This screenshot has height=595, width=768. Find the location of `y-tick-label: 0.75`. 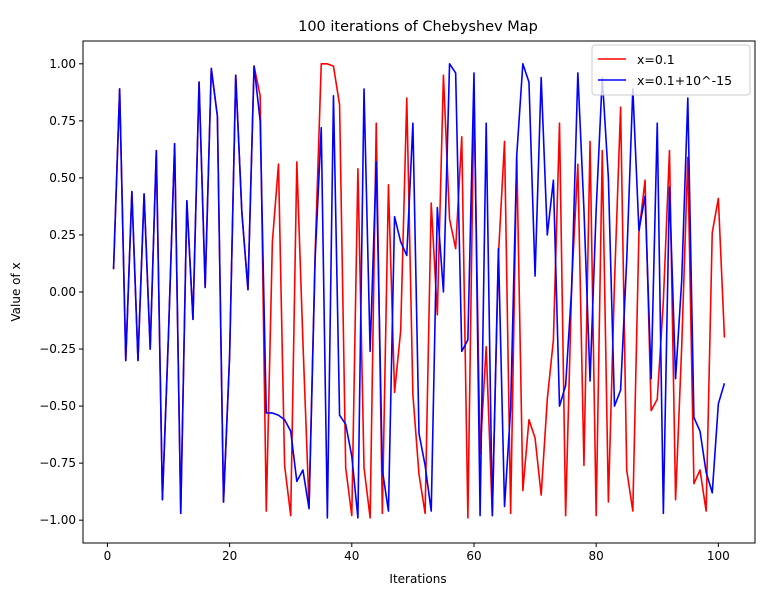

y-tick-label: 0.75 is located at coordinates (62, 121).